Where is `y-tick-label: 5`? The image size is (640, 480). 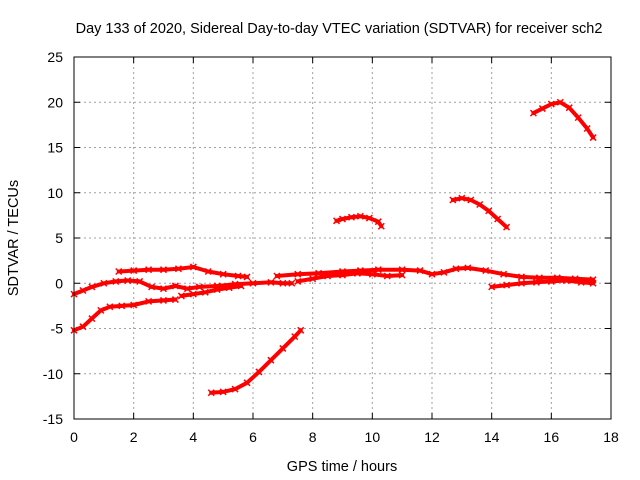
y-tick-label: 5 is located at coordinates (59, 238).